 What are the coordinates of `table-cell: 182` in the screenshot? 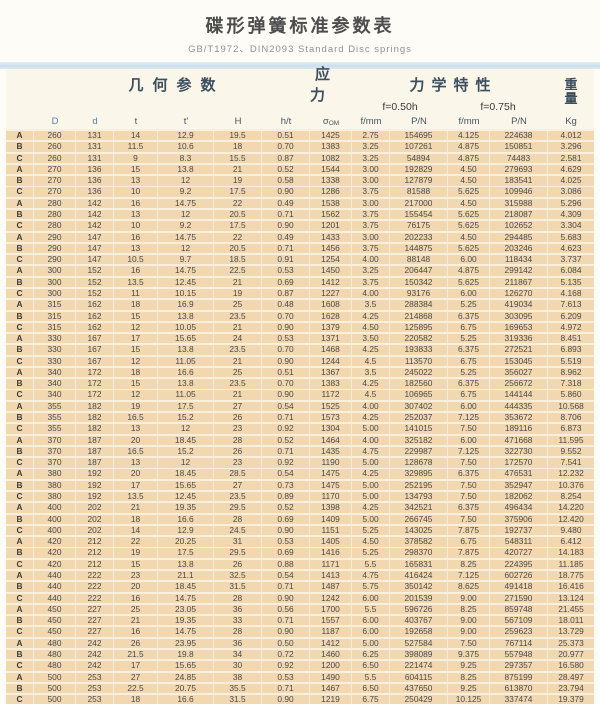 It's located at (95, 418).